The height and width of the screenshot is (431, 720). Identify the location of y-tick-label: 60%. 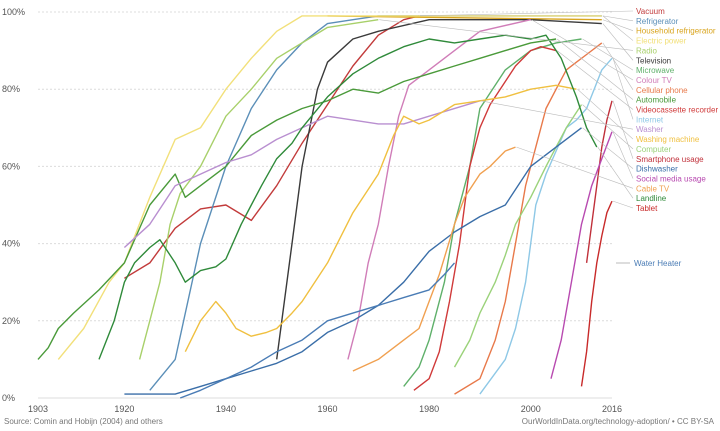
(11, 166).